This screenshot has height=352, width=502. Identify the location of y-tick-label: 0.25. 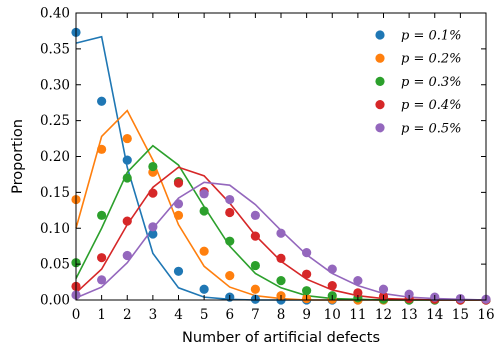
(55, 121).